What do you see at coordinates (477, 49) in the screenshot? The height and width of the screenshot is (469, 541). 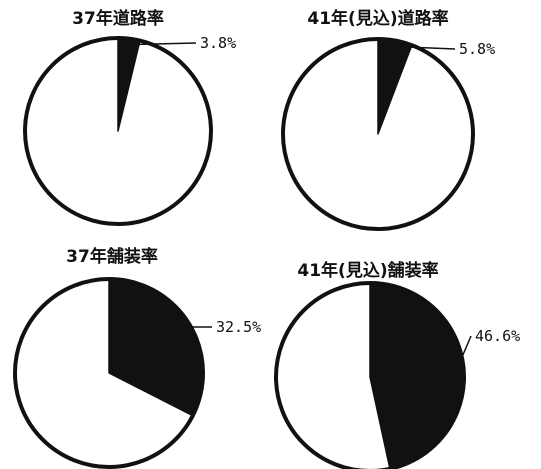 I see `data-label: 5.8%` at bounding box center [477, 49].